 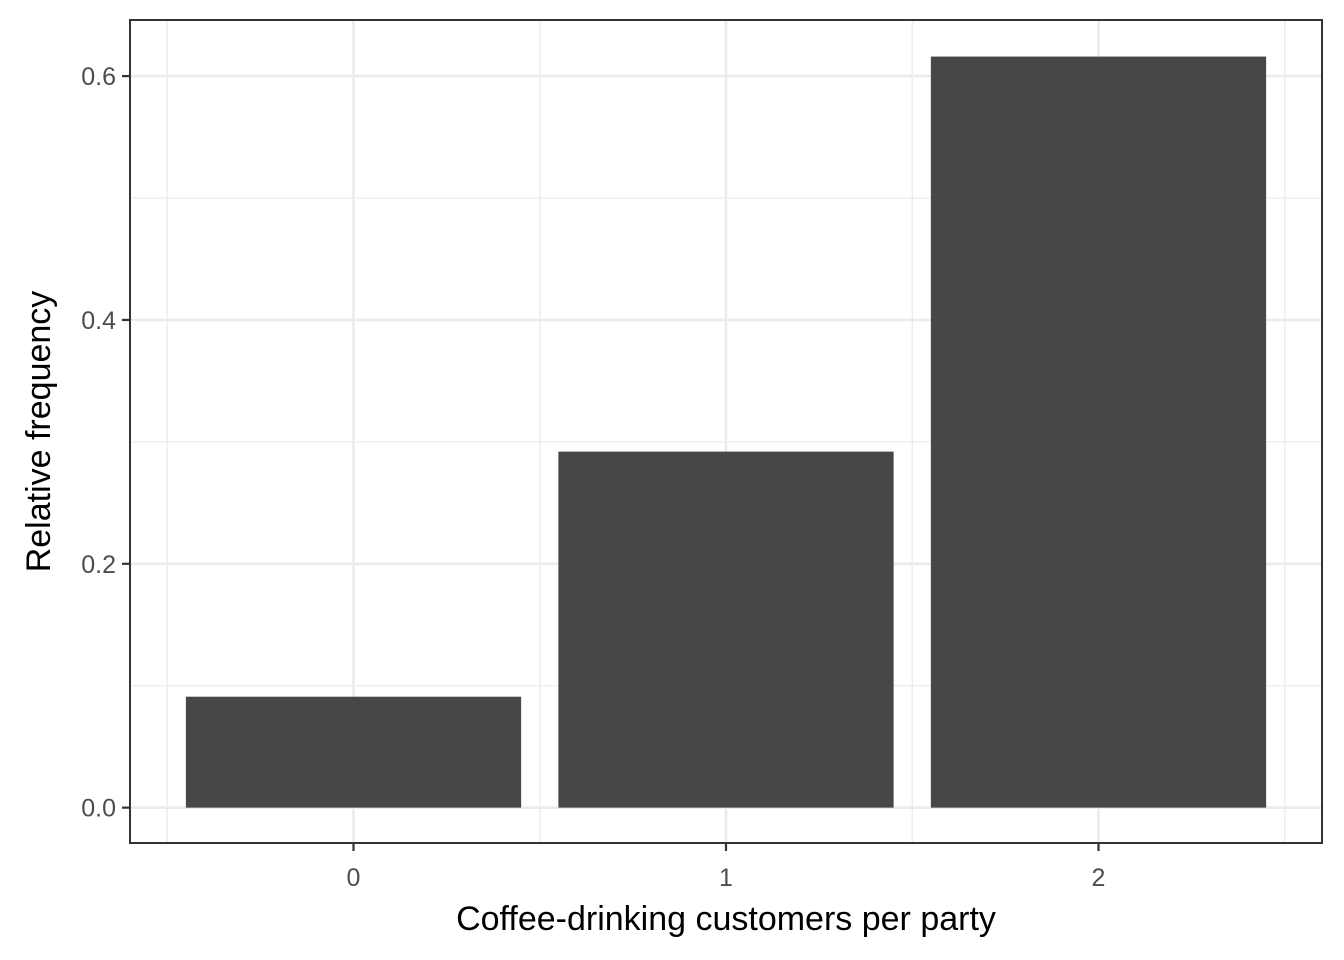 I want to click on x-axis: 0 1 2, so click(x=726, y=867).